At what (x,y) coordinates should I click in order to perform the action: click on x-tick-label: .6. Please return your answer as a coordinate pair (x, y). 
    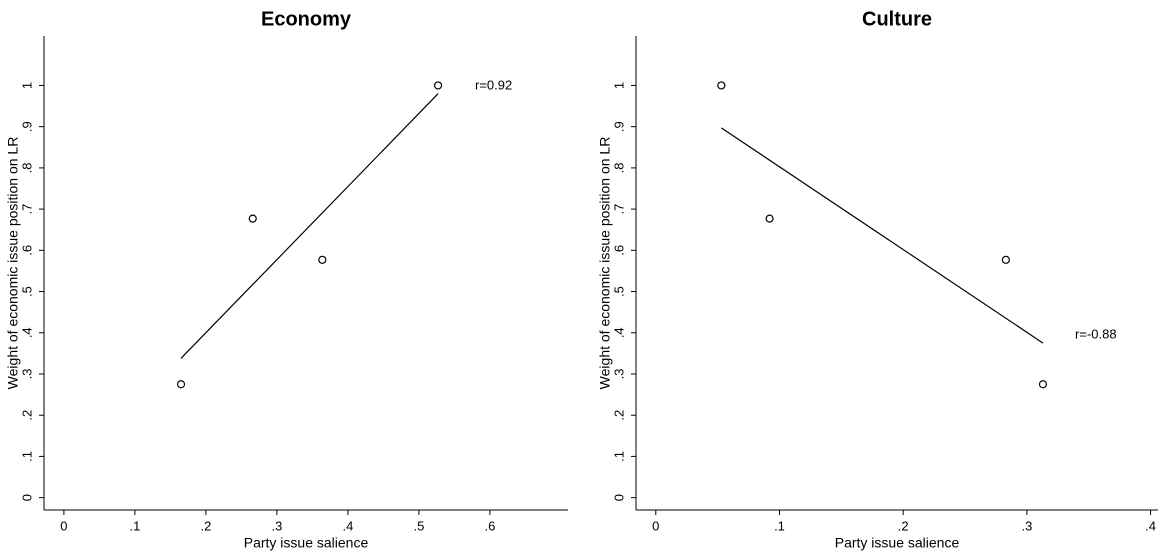
    Looking at the image, I should click on (489, 525).